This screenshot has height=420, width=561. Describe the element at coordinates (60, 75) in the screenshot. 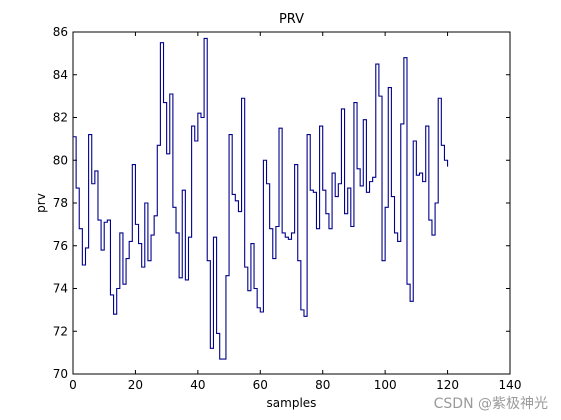

I see `y-tick-label: 84` at that location.